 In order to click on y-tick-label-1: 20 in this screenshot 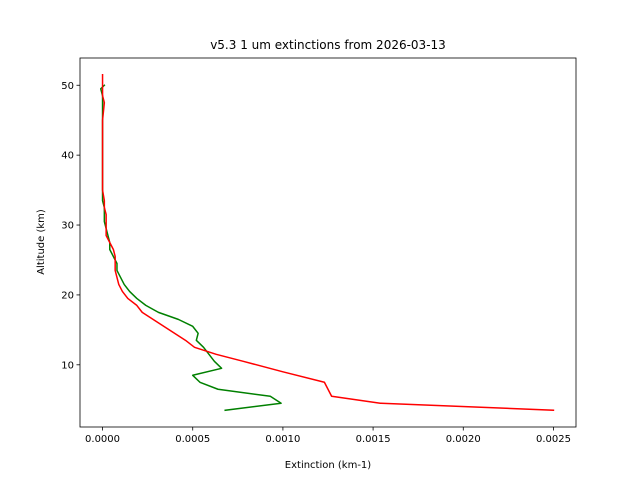, I will do `click(67, 295)`.